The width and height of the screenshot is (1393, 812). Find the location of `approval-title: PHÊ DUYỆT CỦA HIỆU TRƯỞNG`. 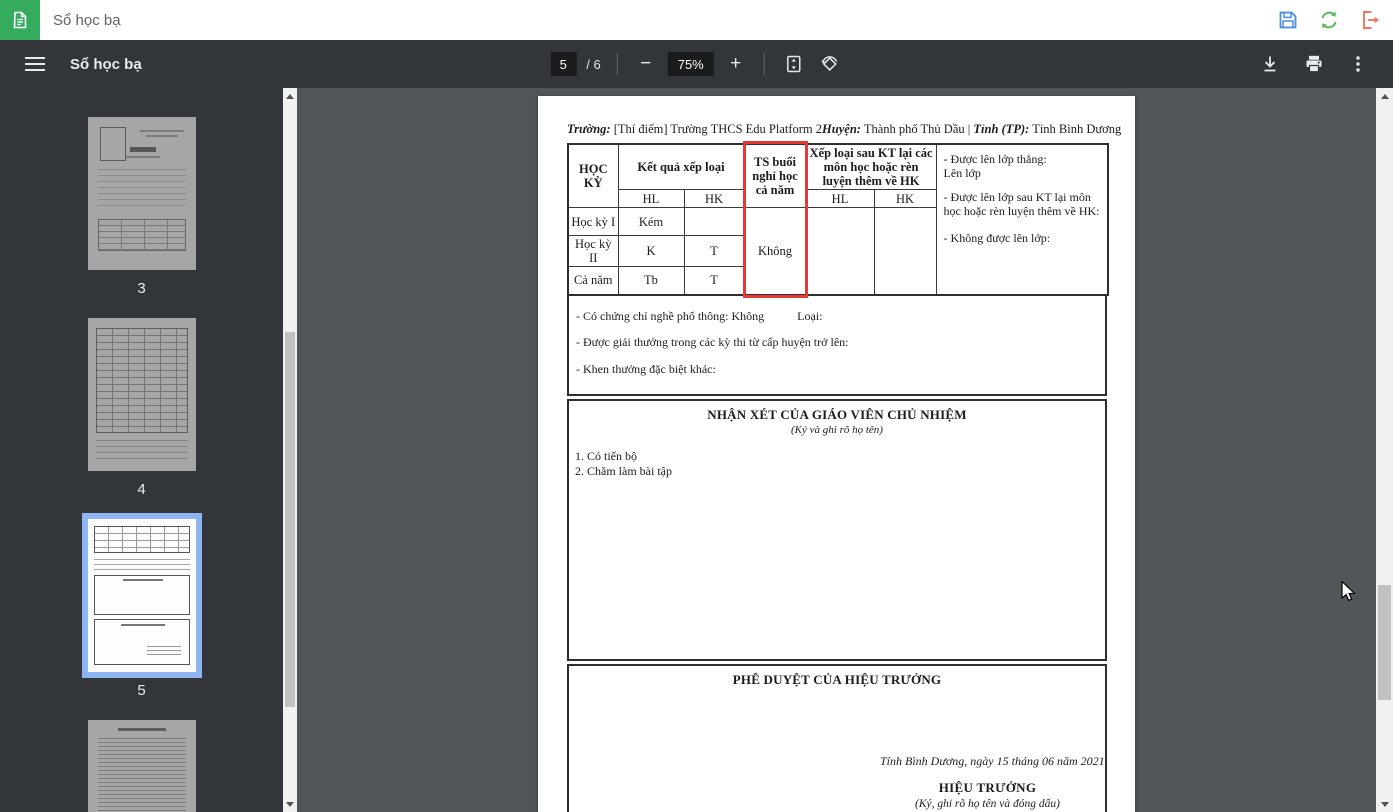

approval-title: PHÊ DUYỆT CỦA HIỆU TRƯỞNG is located at coordinates (837, 679).